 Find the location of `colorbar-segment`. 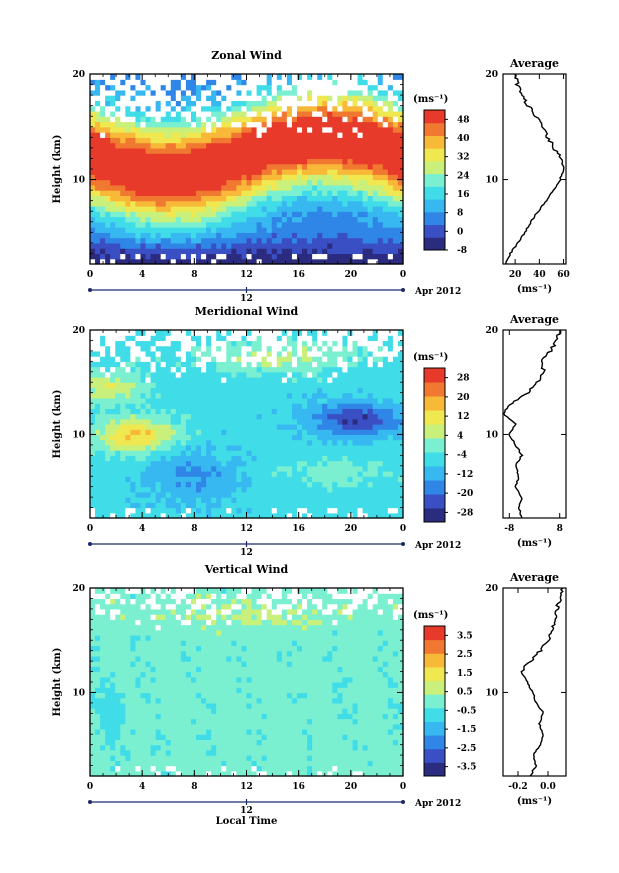

colorbar-segment is located at coordinates (434, 515).